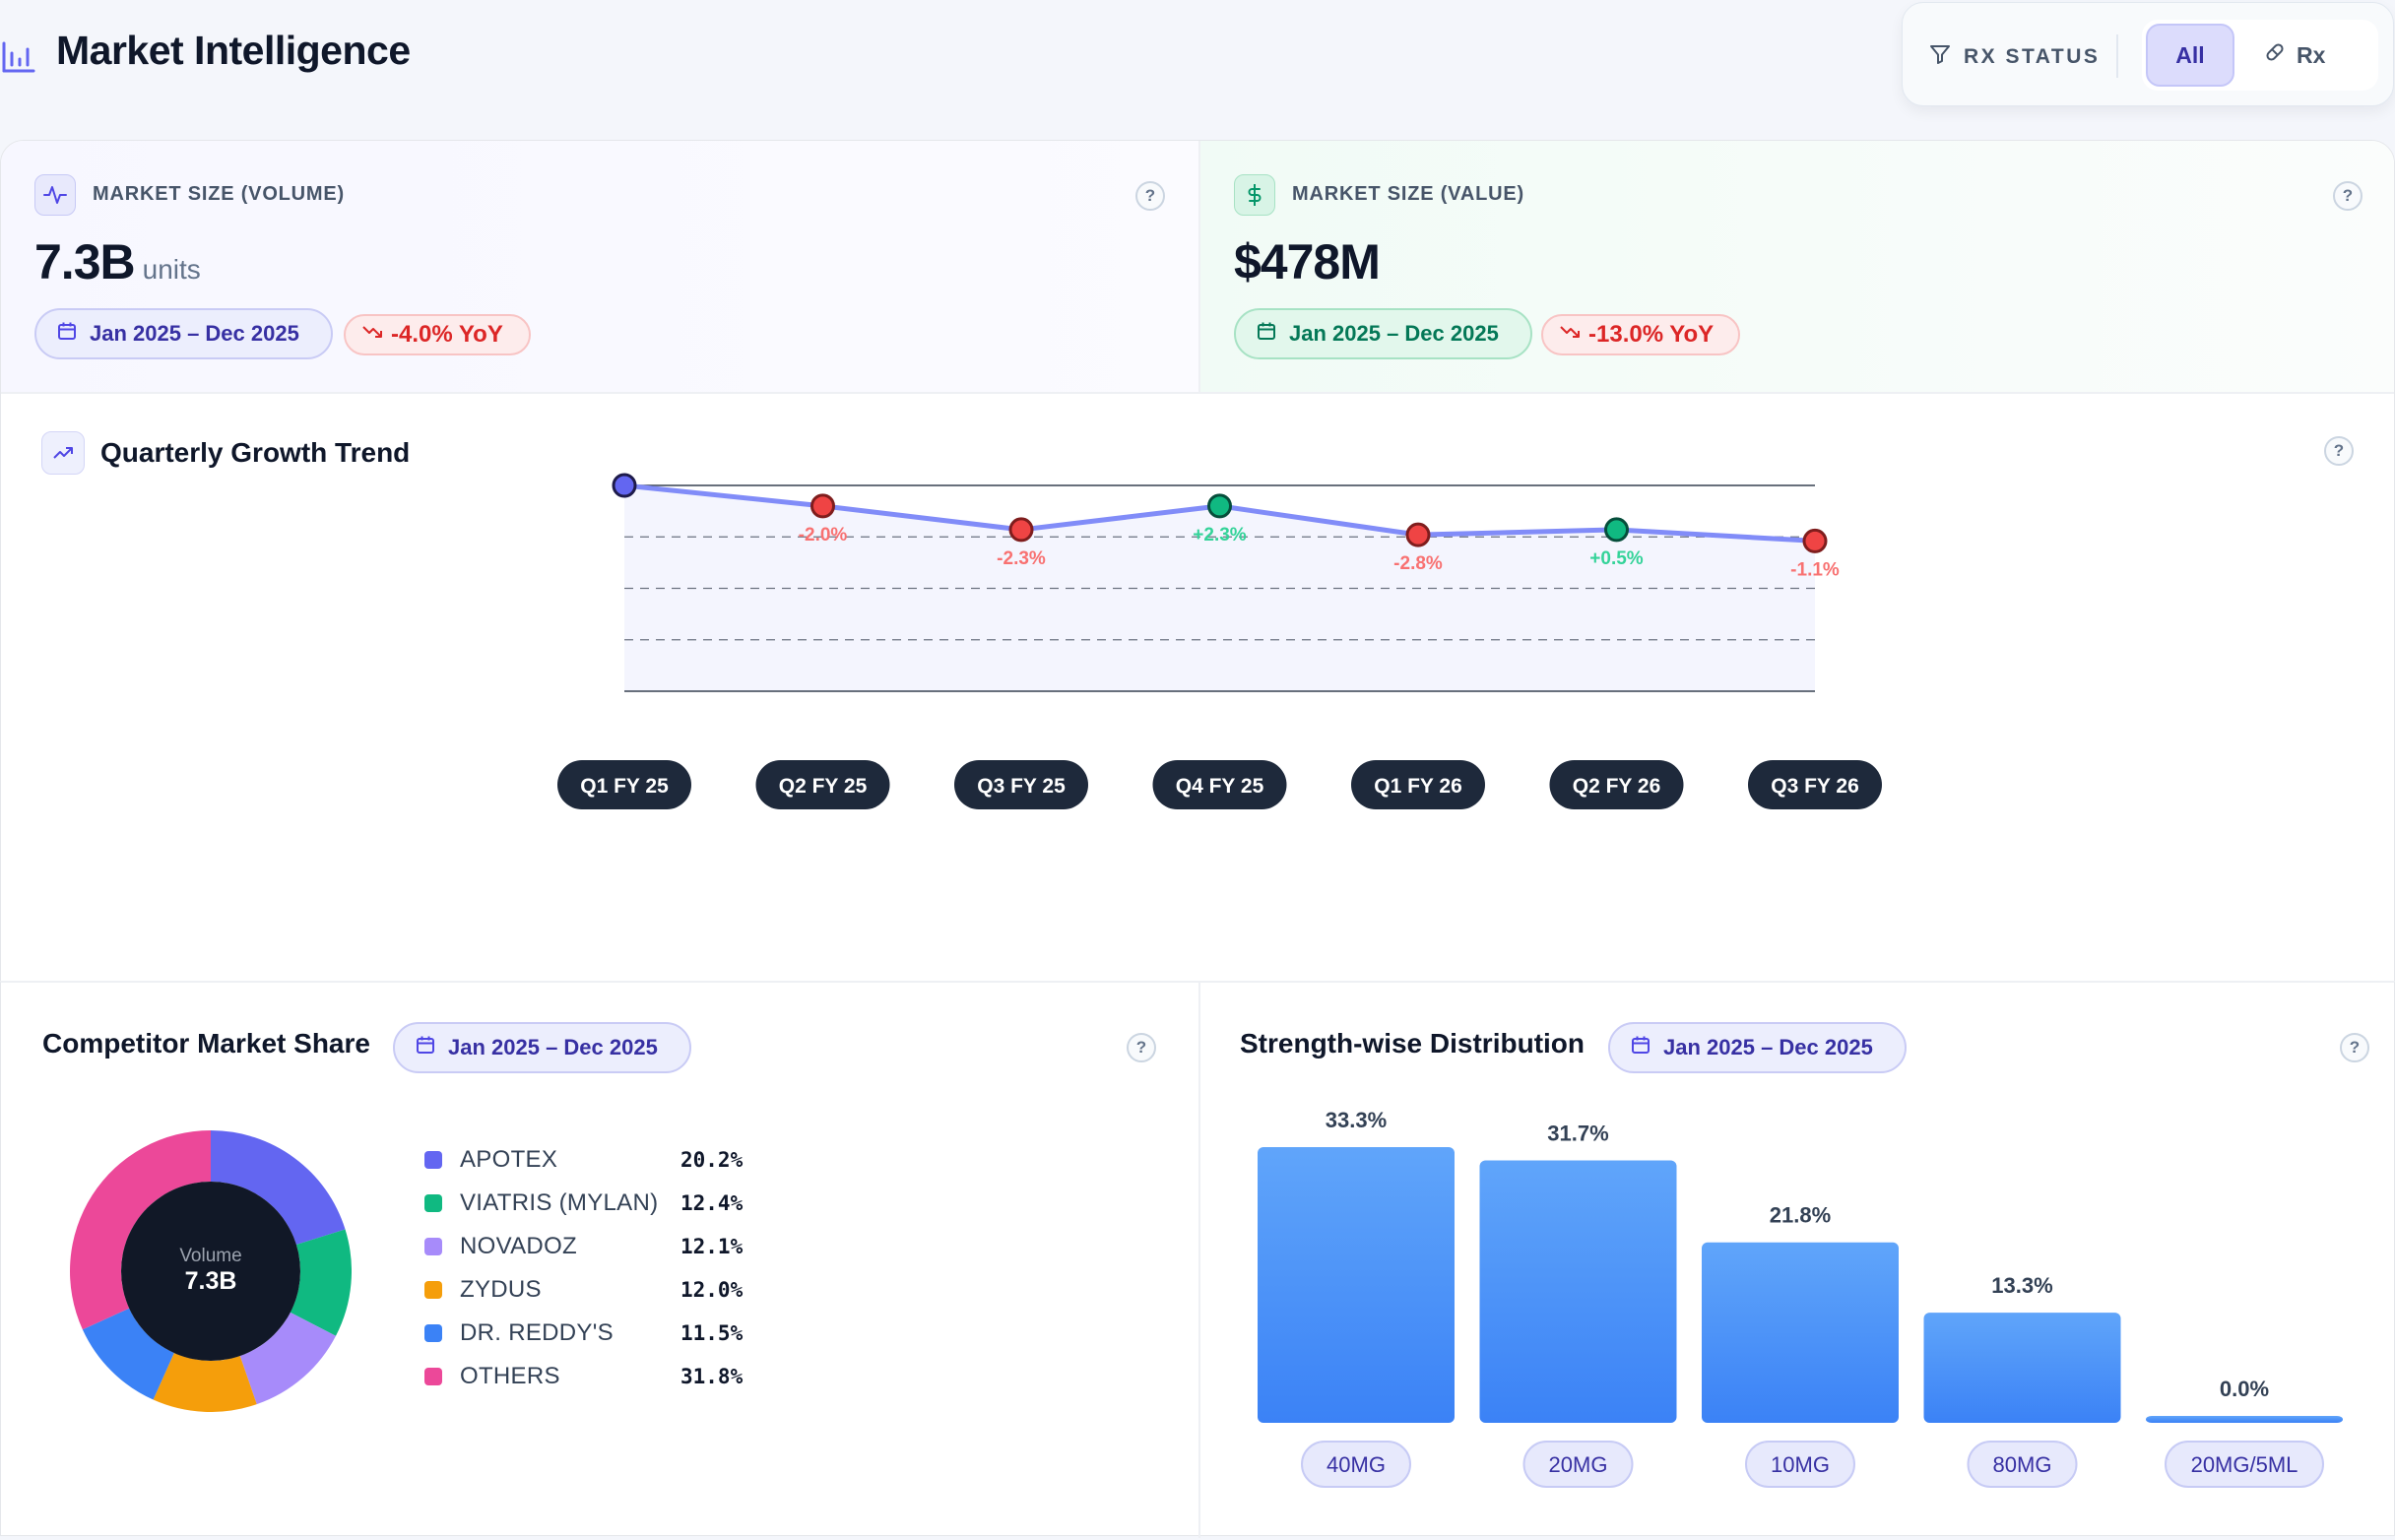  Describe the element at coordinates (1198, 64) in the screenshot. I see `page-header: Market Intelligence RX STATUS All Rx` at that location.